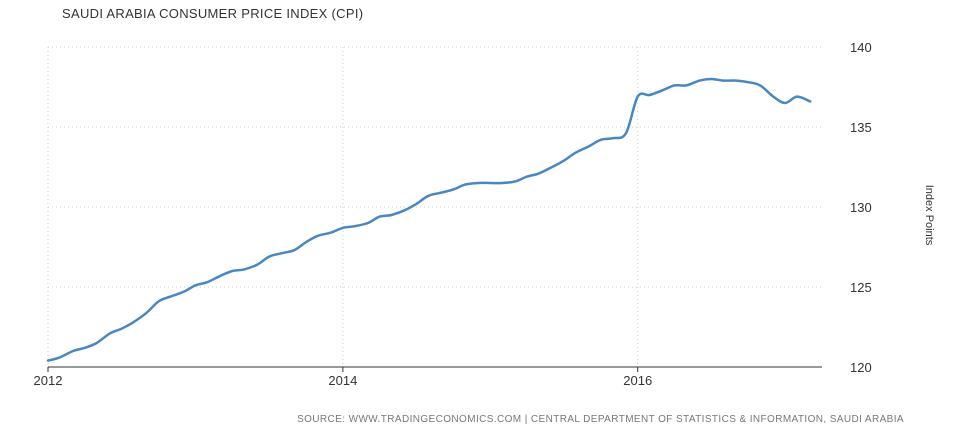  I want to click on y-tick-label: 140, so click(861, 47).